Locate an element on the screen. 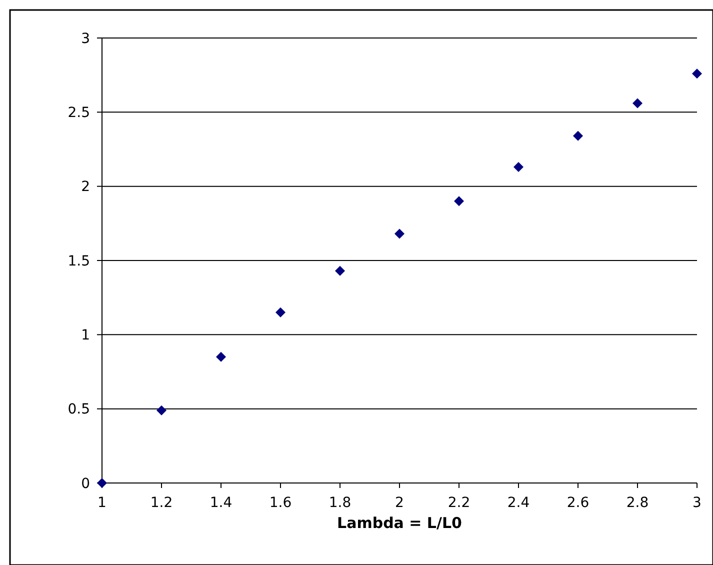 This screenshot has width=713, height=565. y-tick-label: 1.5 is located at coordinates (79, 261).